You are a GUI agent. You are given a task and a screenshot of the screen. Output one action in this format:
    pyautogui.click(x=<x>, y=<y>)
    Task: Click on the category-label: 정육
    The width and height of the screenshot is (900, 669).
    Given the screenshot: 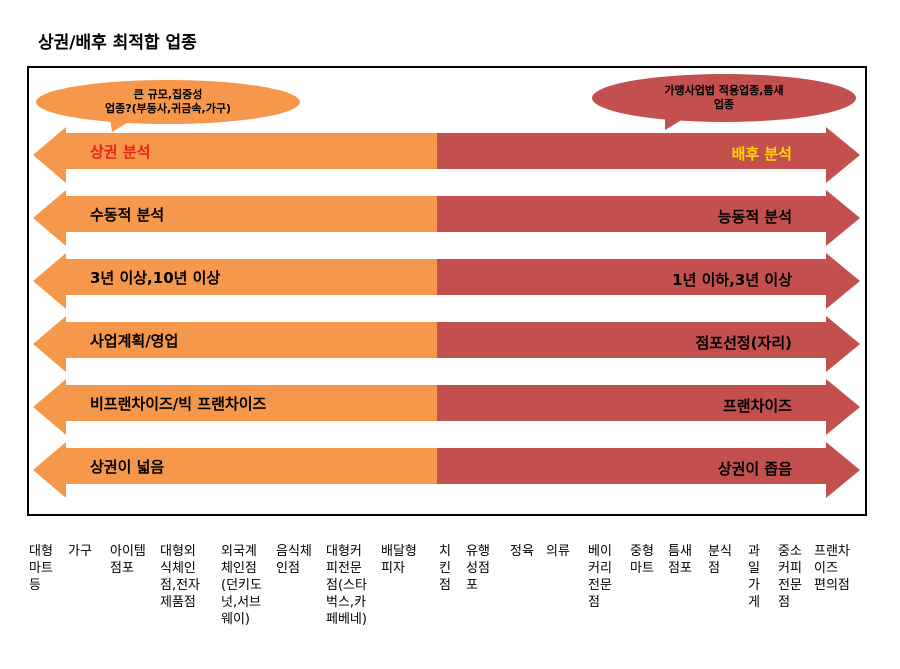 What is the action you would take?
    pyautogui.click(x=522, y=551)
    